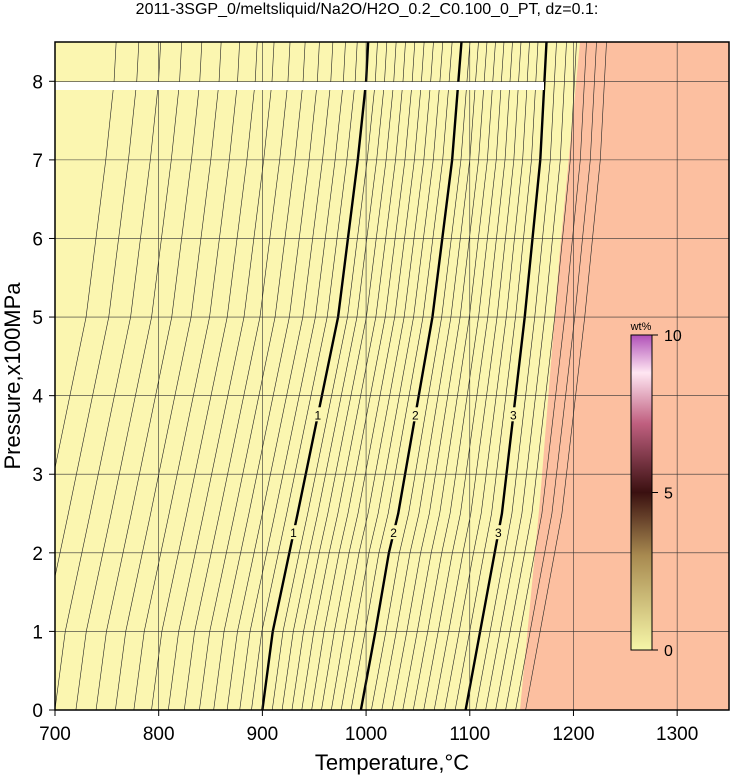 This screenshot has width=734, height=781. I want to click on colorbar-tick-label: 10, so click(673, 336).